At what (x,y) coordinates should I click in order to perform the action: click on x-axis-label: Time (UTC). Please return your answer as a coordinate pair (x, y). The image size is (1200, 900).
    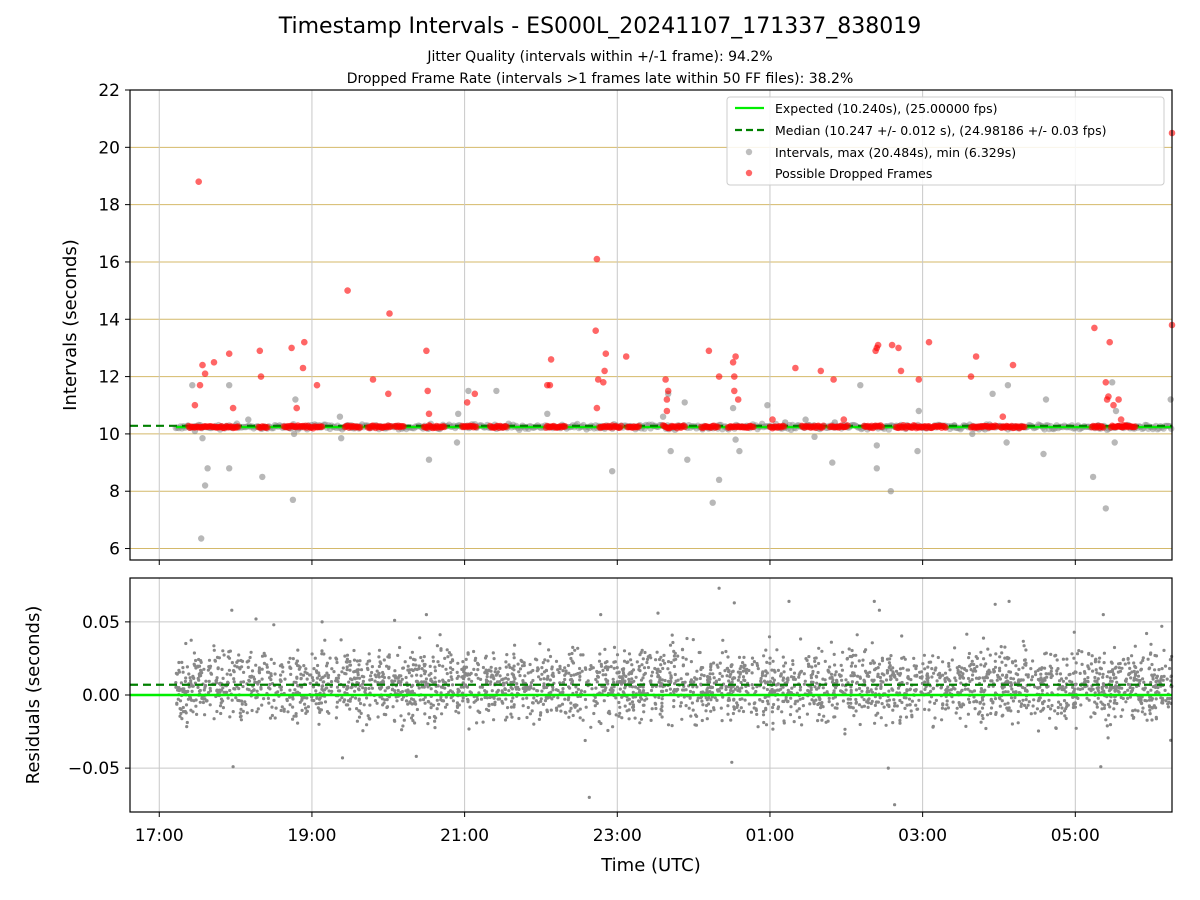
    Looking at the image, I should click on (650, 865).